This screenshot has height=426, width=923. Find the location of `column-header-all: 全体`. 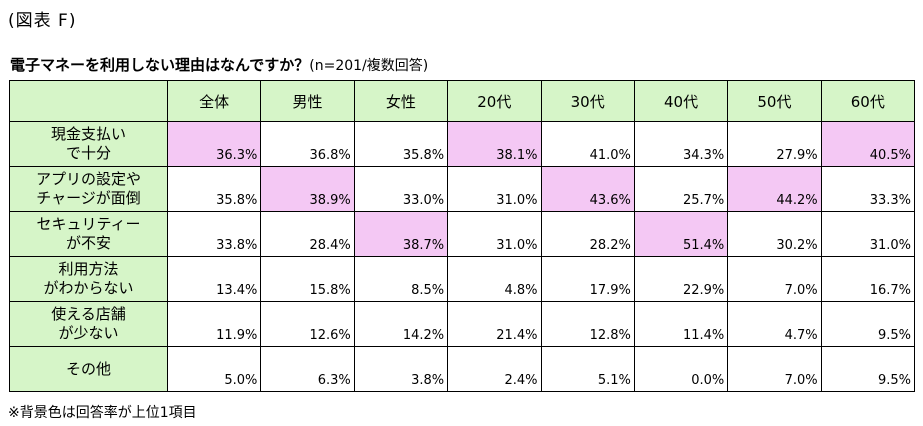

column-header-all: 全体 is located at coordinates (214, 101).